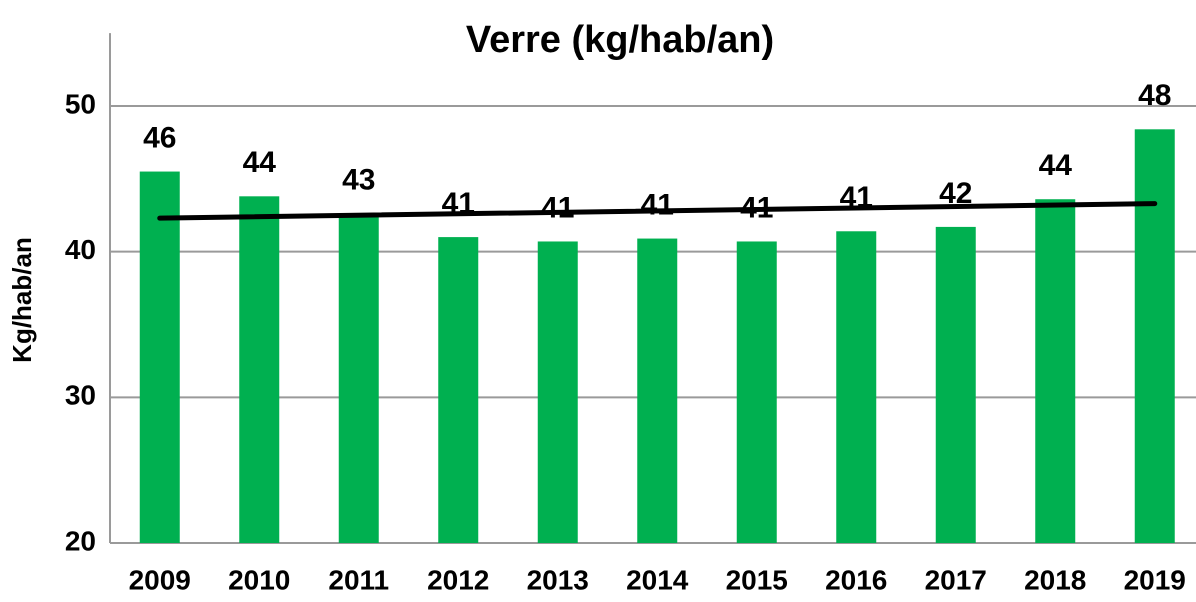 This screenshot has width=1196, height=602. I want to click on data-label: 48, so click(1154, 95).